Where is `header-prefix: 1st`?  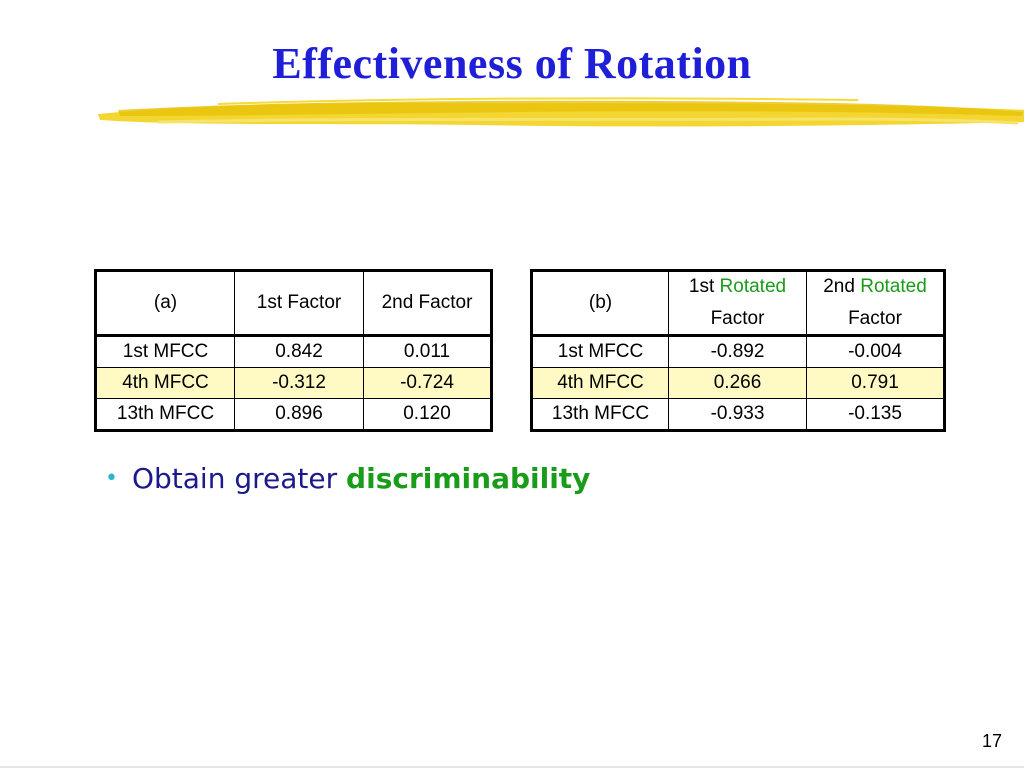
header-prefix: 1st is located at coordinates (701, 286).